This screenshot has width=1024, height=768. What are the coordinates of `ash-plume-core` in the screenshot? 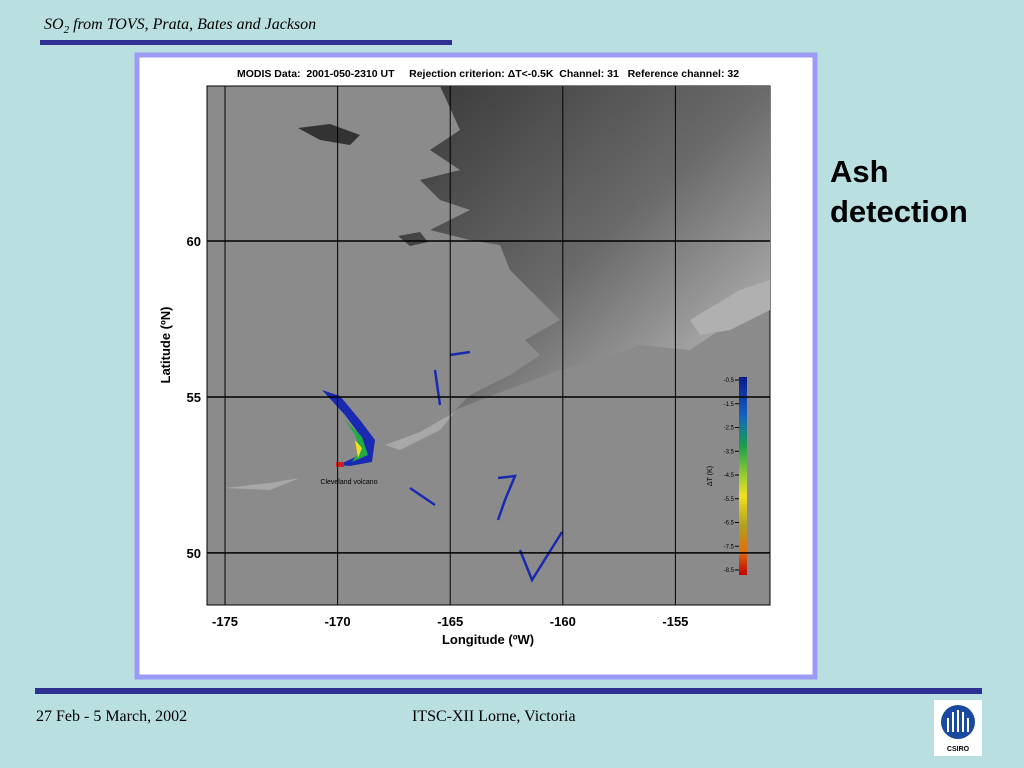 It's located at (356, 441).